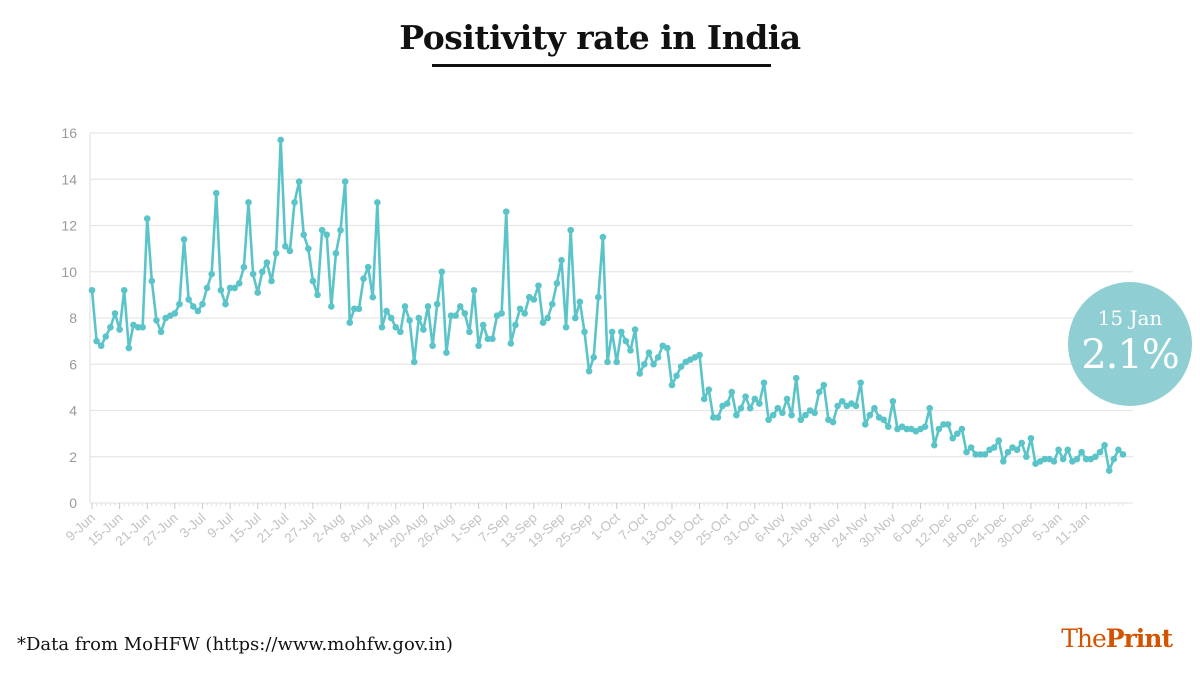 Image resolution: width=1200 pixels, height=675 pixels. I want to click on x-tick-label: 1-Oct, so click(605, 526).